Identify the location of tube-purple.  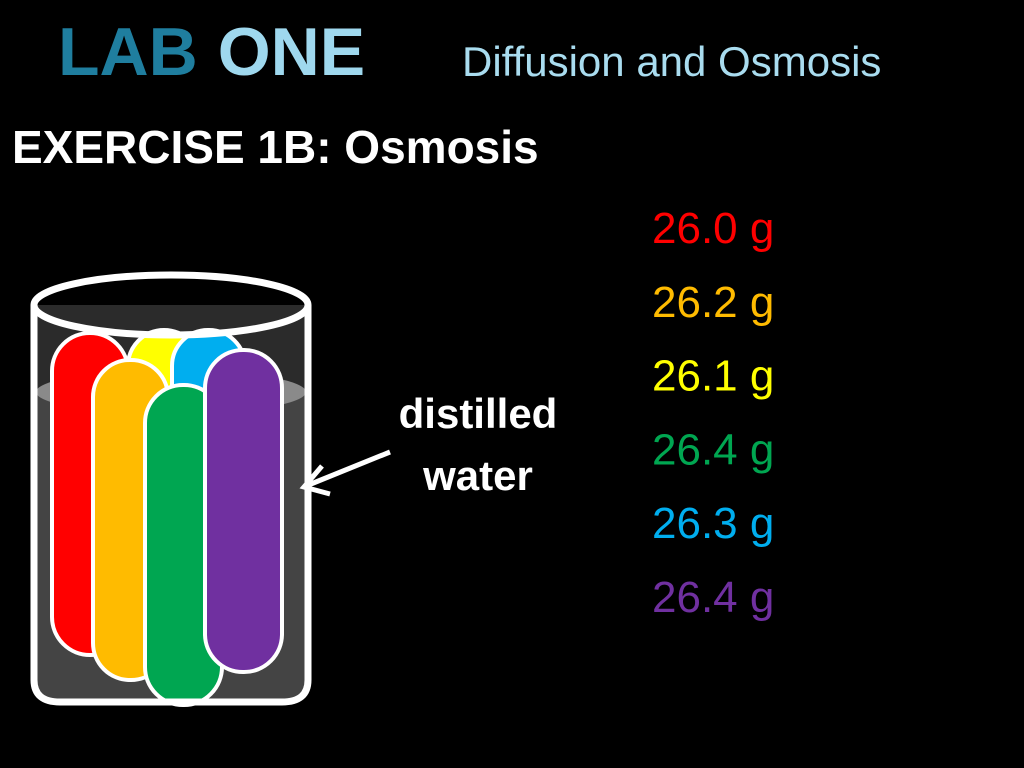
(243, 511).